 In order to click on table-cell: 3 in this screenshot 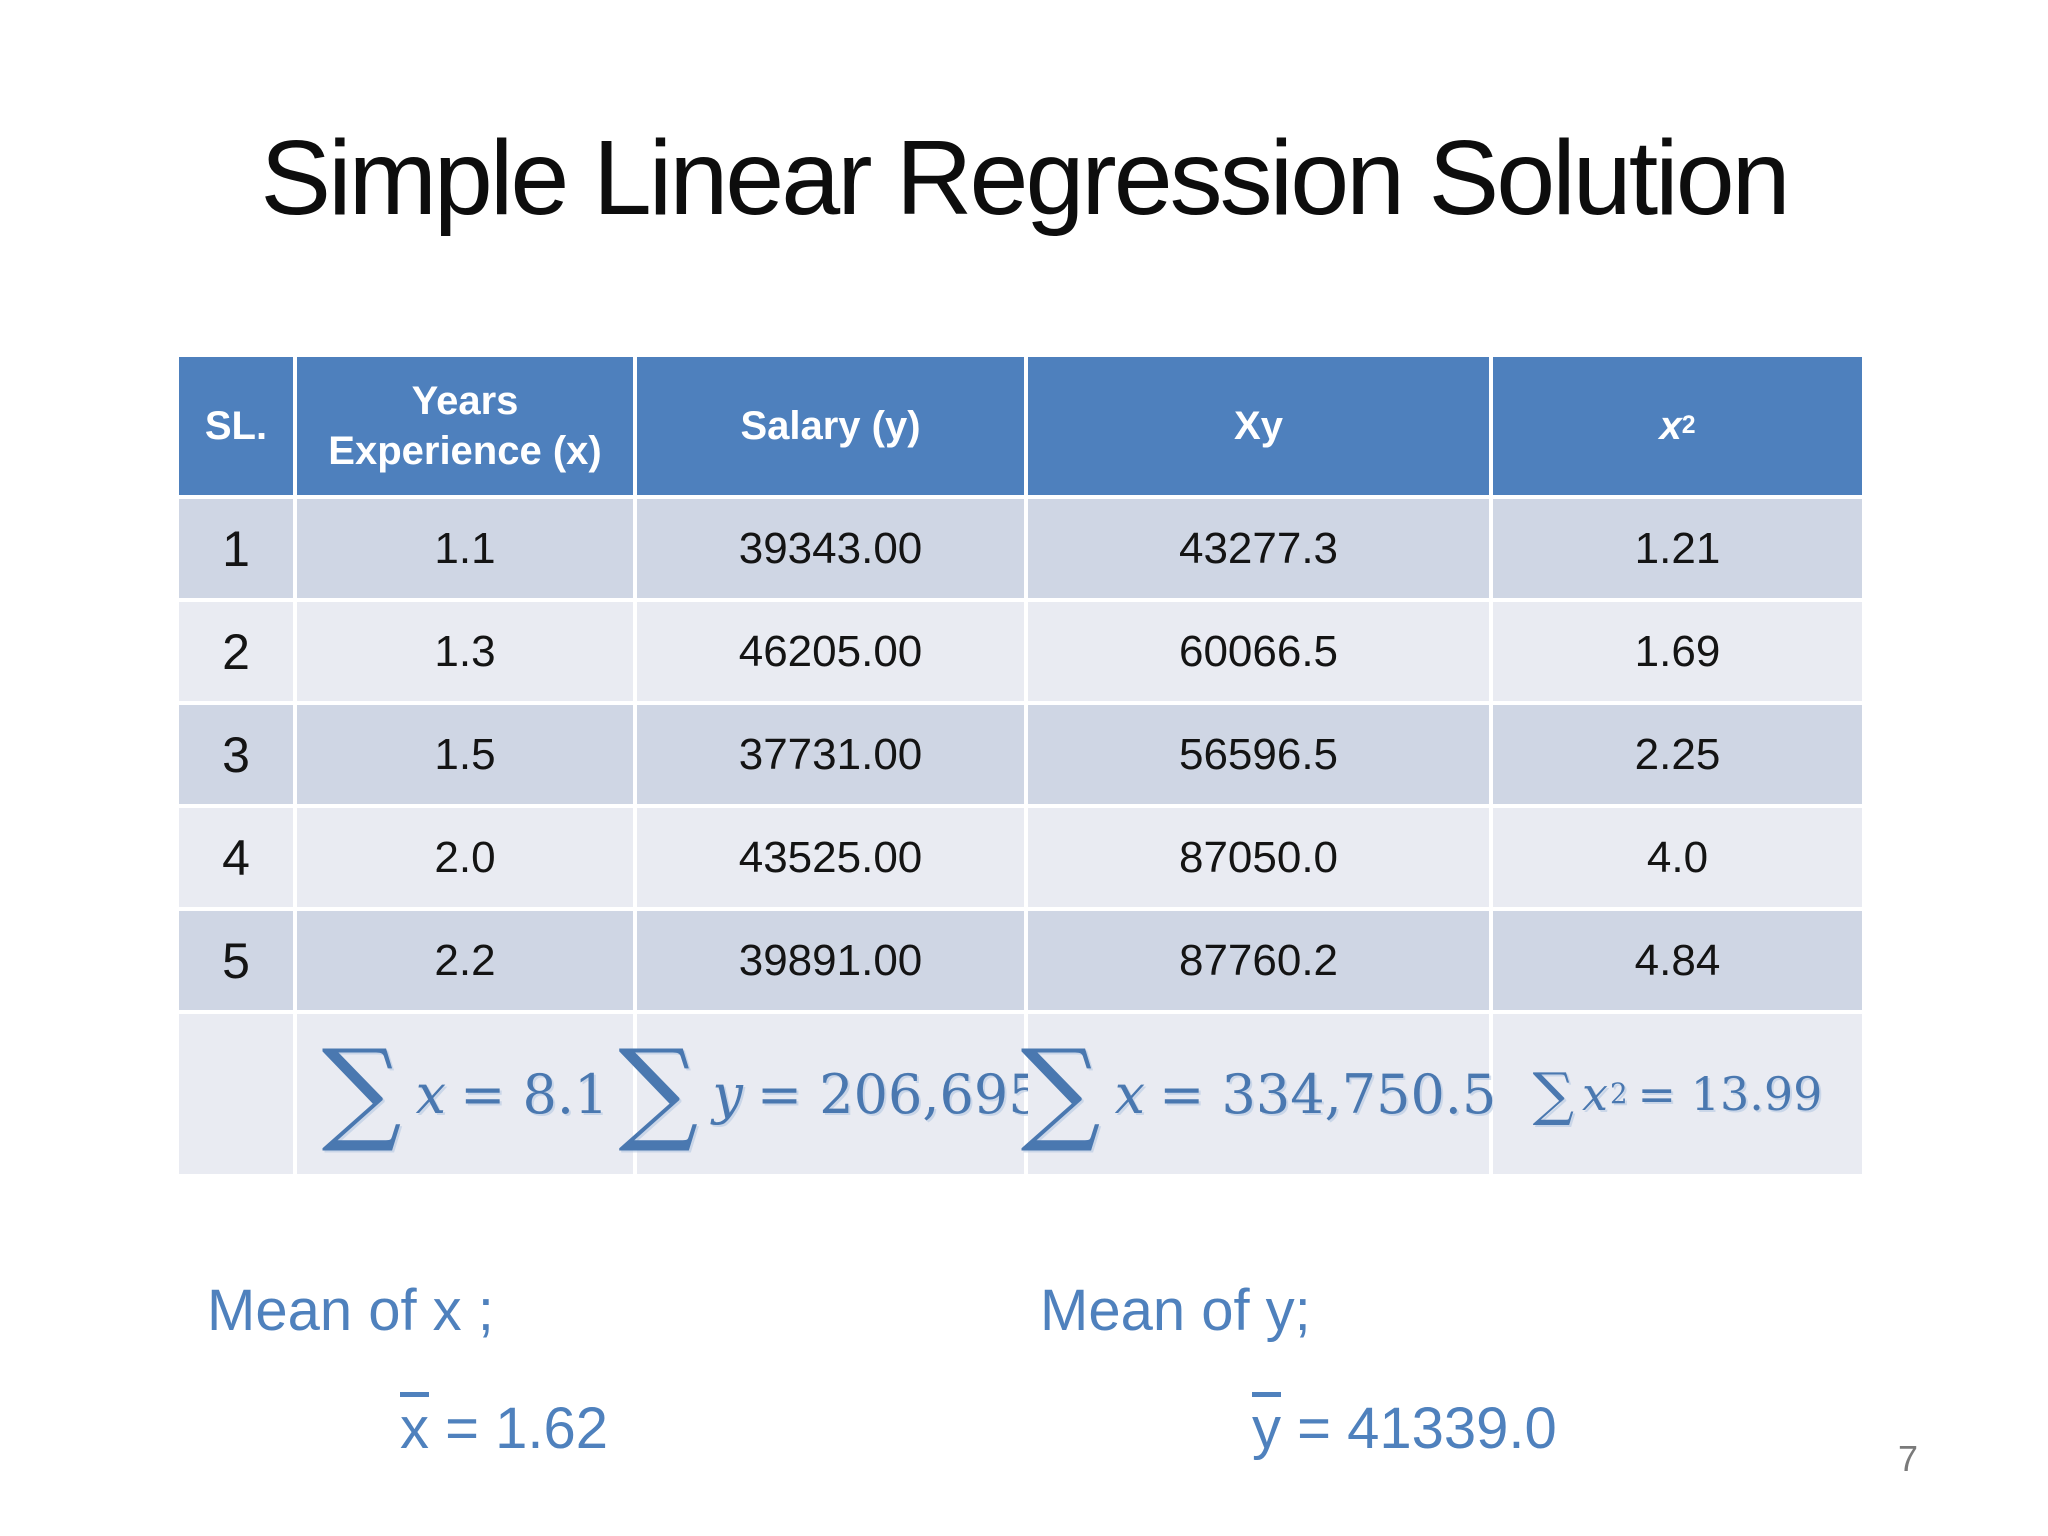, I will do `click(236, 754)`.